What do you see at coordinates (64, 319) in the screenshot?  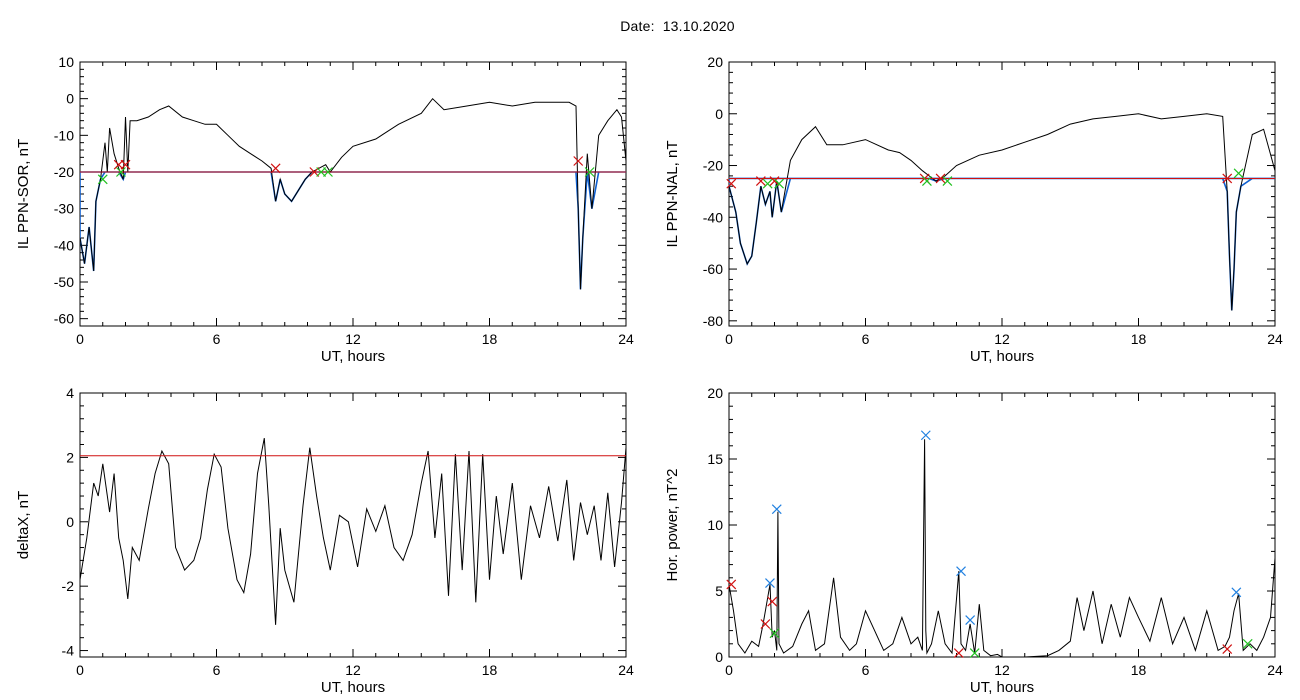 I see `y-tick-label: -60` at bounding box center [64, 319].